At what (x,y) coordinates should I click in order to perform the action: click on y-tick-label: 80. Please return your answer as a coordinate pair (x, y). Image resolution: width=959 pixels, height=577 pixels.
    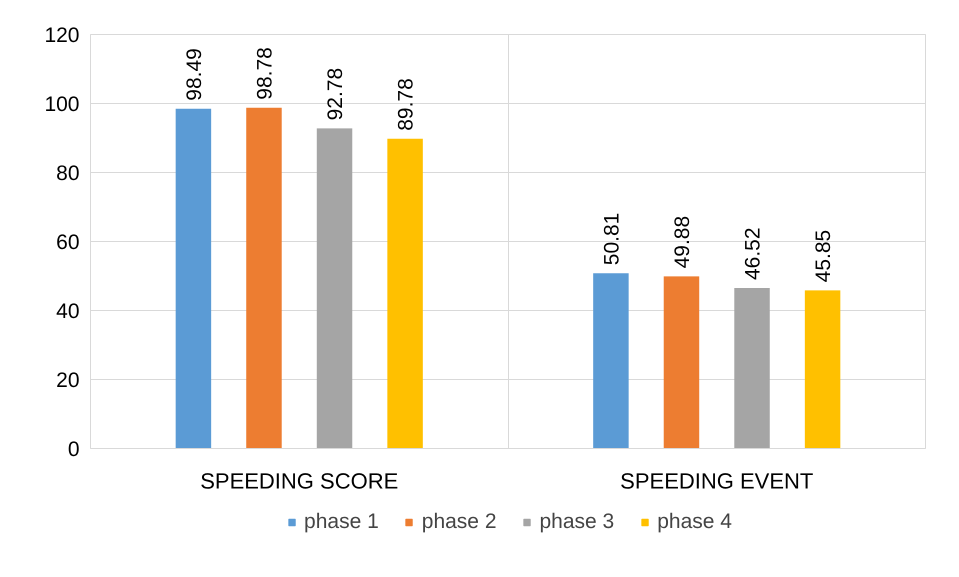
    Looking at the image, I should click on (68, 173).